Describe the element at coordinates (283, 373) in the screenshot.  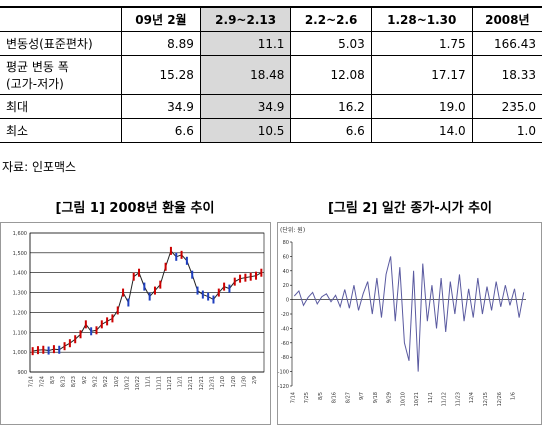
I see `y-tick-label: -100` at that location.